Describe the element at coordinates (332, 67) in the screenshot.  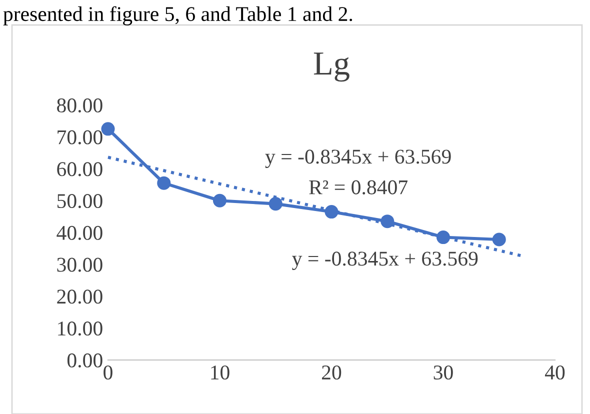
I see `chart-title: Lg` at that location.